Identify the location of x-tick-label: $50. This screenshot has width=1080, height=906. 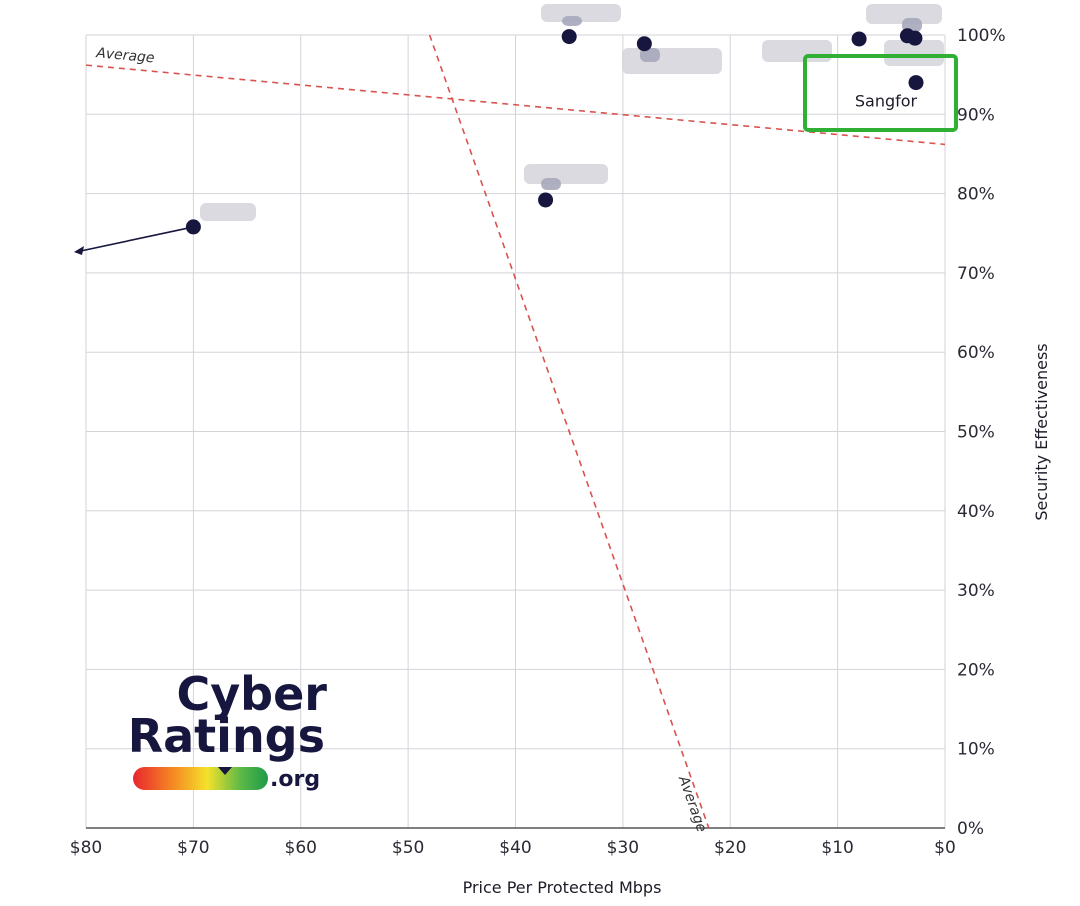
(408, 848).